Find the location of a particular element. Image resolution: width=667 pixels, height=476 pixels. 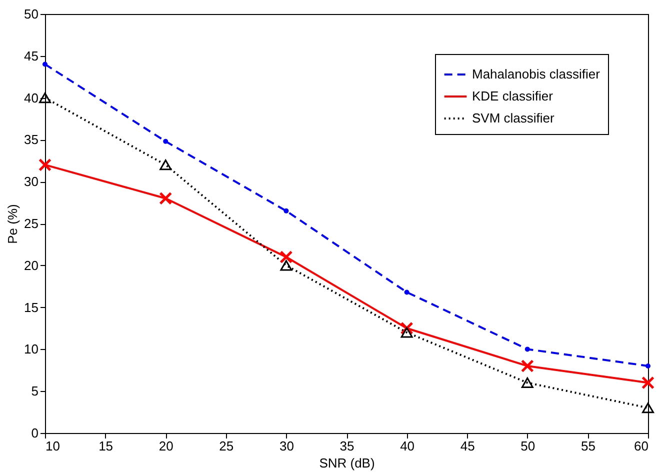

x-tick-label: 35 is located at coordinates (347, 446).